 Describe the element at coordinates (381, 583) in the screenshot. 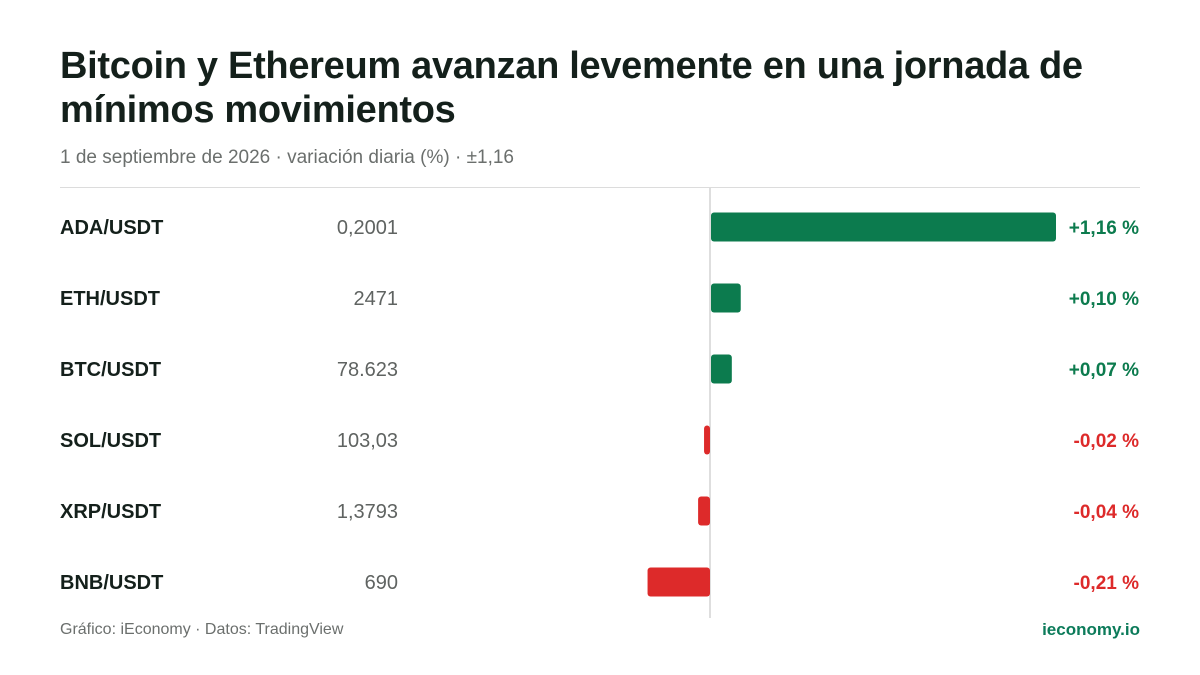

I see `price-label: 690` at that location.